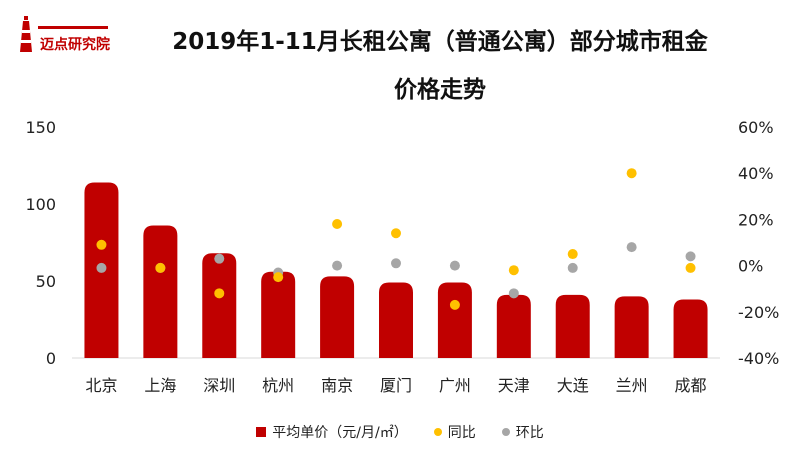  What do you see at coordinates (60, 36) in the screenshot?
I see `brand-logo: 迈点研究院` at bounding box center [60, 36].